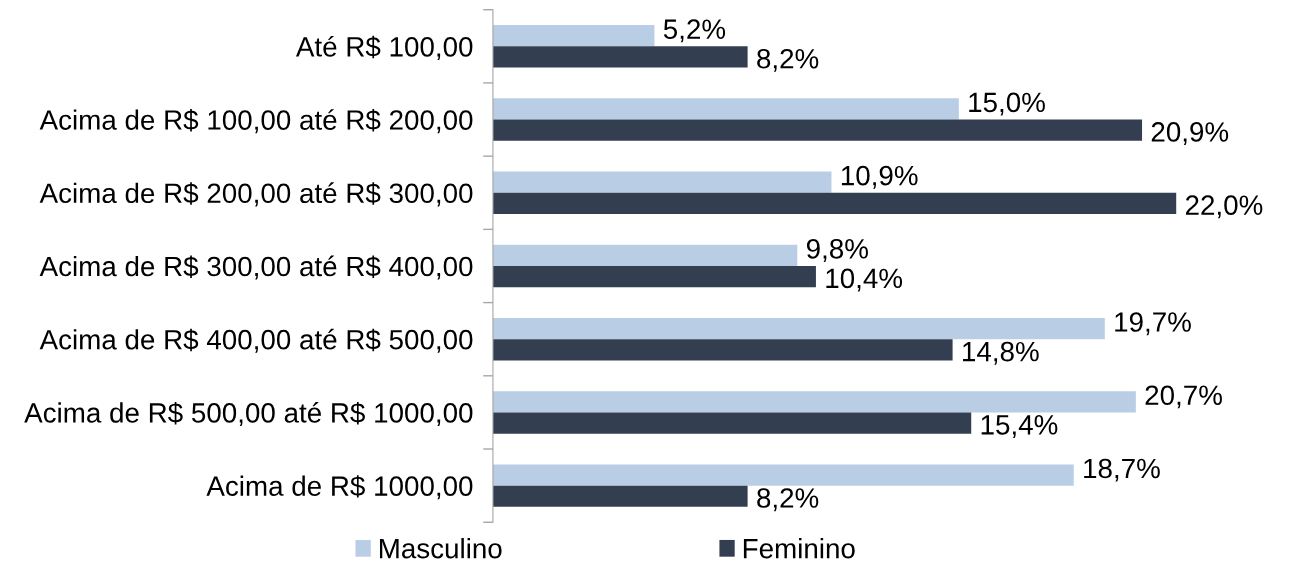 The image size is (1311, 572). What do you see at coordinates (1224, 207) in the screenshot?
I see `data-label: 22,0%` at bounding box center [1224, 207].